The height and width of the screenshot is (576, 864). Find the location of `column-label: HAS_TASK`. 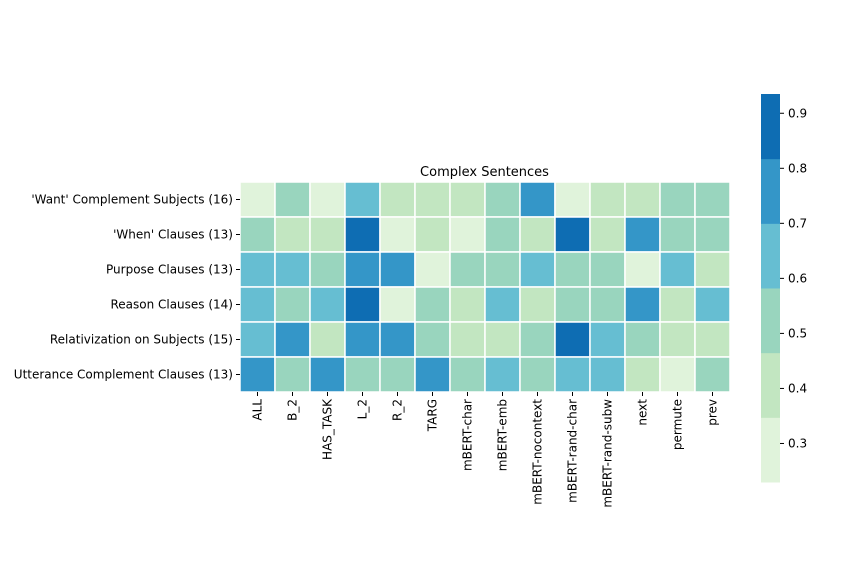

column-label: HAS_TASK is located at coordinates (328, 429).